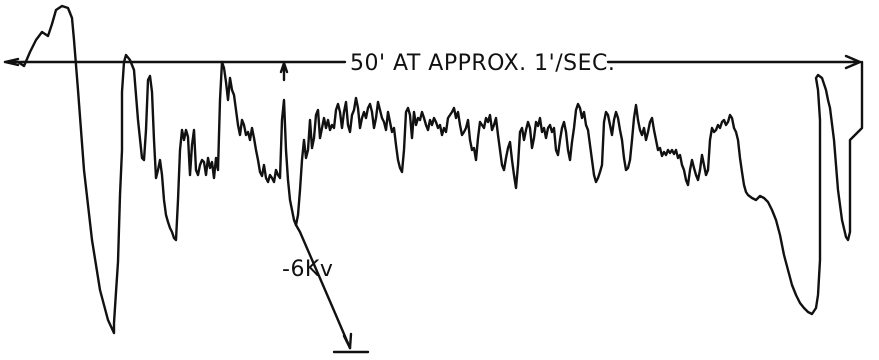  What do you see at coordinates (14, 62) in the screenshot?
I see `baseline-left-arrow` at bounding box center [14, 62].